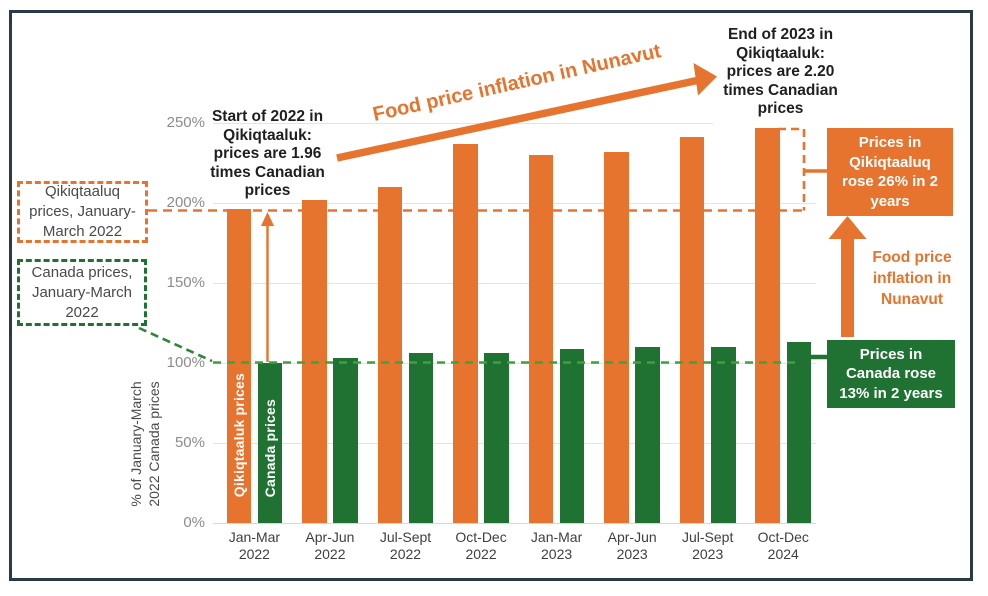  I want to click on y-tick-50: 50%, so click(189, 442).